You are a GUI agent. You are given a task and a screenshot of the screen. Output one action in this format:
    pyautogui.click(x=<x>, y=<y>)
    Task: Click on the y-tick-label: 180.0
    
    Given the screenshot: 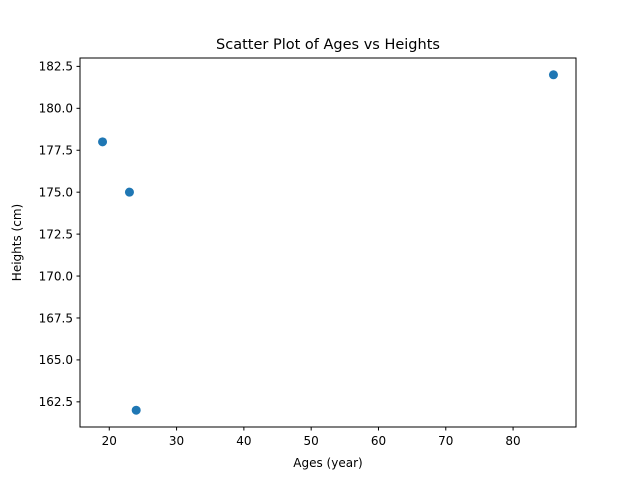 What is the action you would take?
    pyautogui.click(x=56, y=109)
    